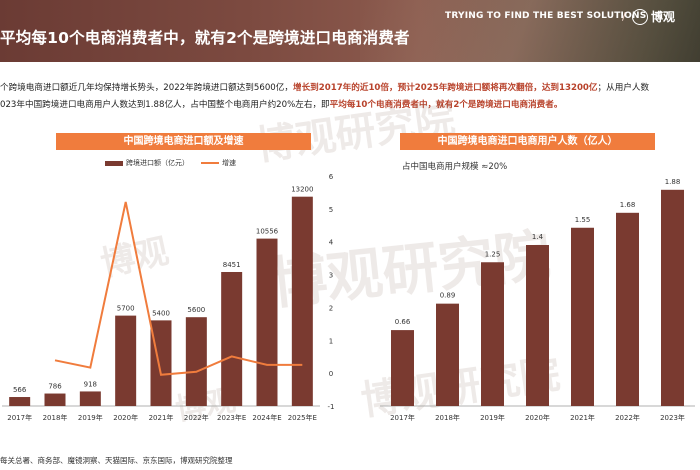 The image size is (700, 470). What do you see at coordinates (546, 16) in the screenshot?
I see `header-tagline: TRYING TO FIND THE BEST SOLUTIONS` at bounding box center [546, 16].